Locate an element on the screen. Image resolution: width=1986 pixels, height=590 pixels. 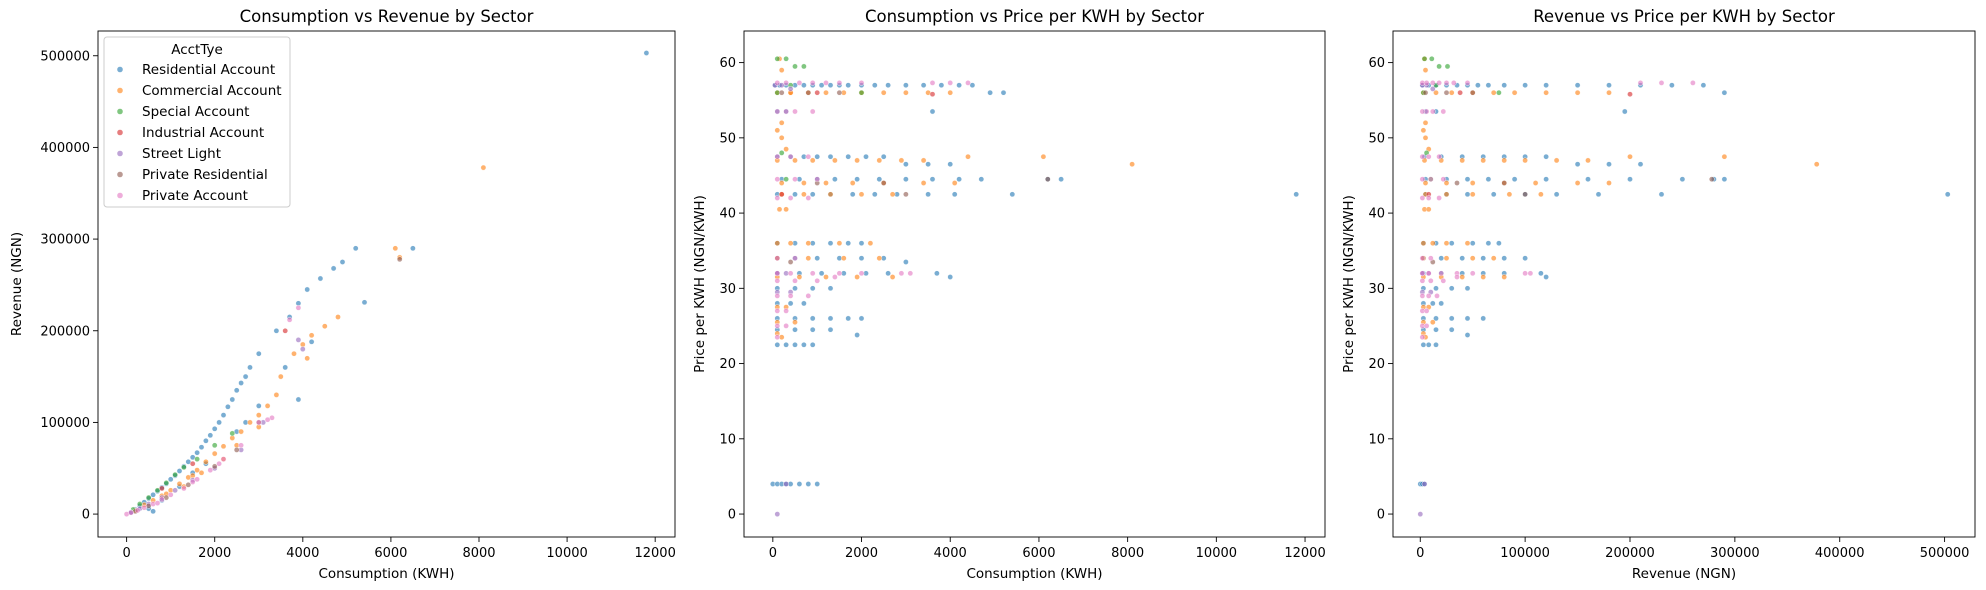
legend-marker is located at coordinates (120, 174).